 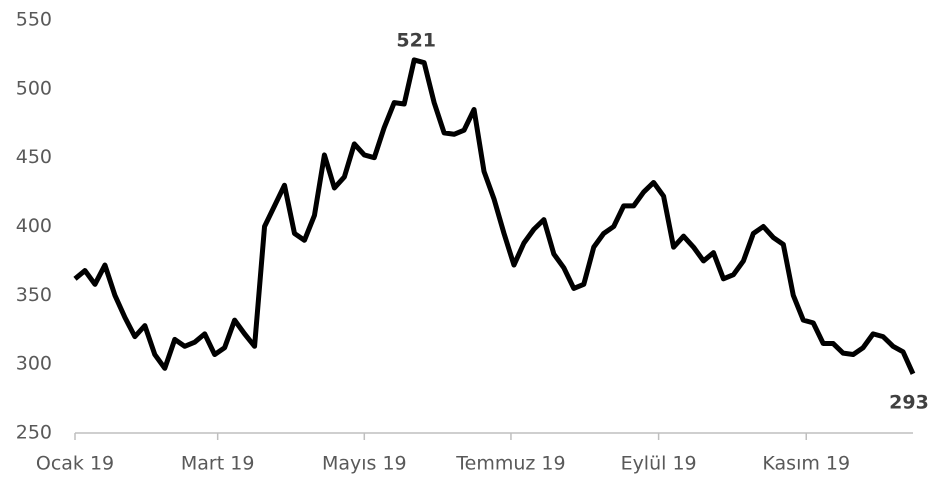 What do you see at coordinates (34, 157) in the screenshot?
I see `y-tick-label: 450` at bounding box center [34, 157].